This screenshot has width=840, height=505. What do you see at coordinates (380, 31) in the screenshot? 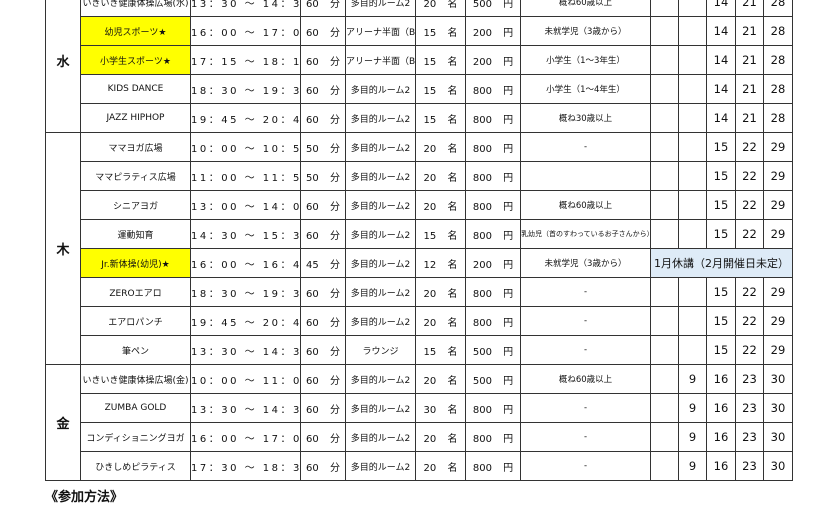
I see `place: アリーナ半面（B面）` at bounding box center [380, 31].